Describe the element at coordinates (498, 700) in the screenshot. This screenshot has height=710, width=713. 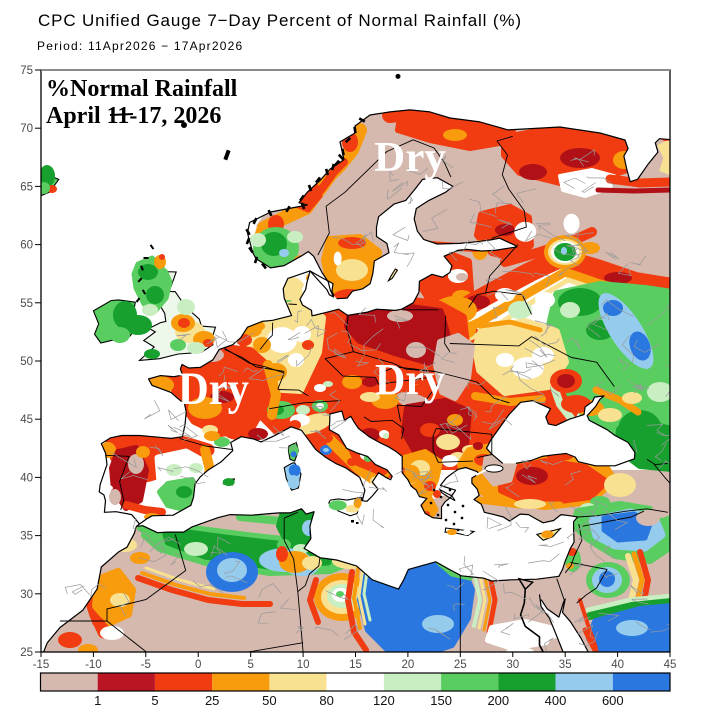
I see `svg-text: 200` at that location.